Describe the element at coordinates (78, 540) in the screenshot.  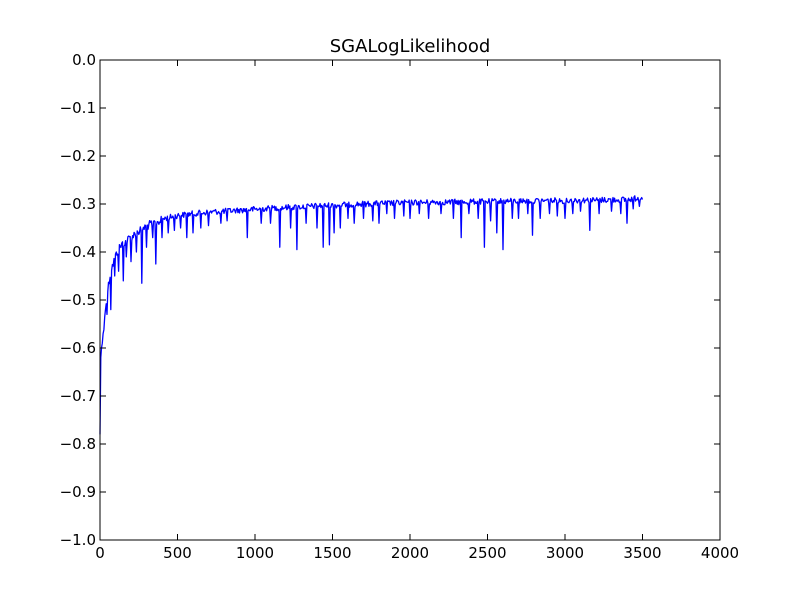
I see `y-tick-label: −1.0` at that location.